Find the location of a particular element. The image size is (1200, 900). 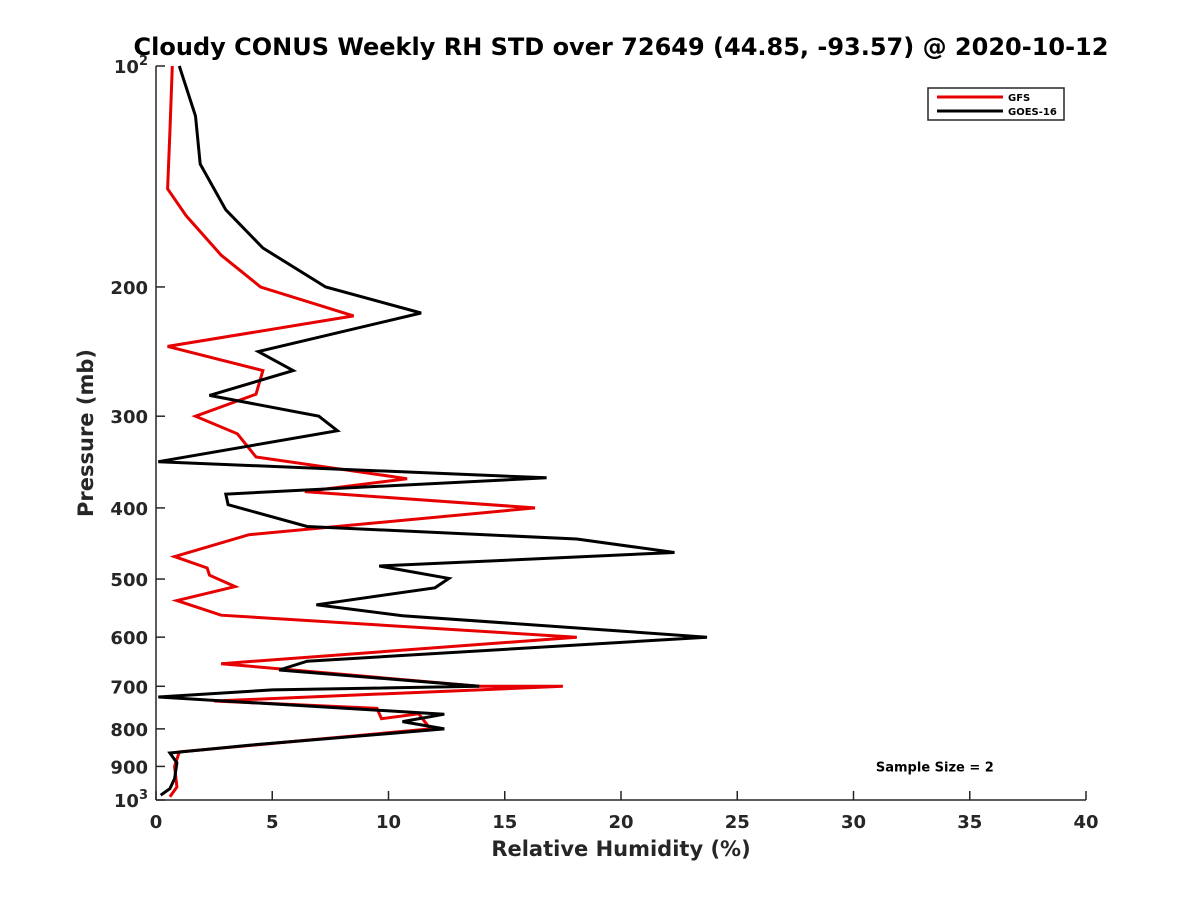

x-tick-label: 25 is located at coordinates (737, 822).